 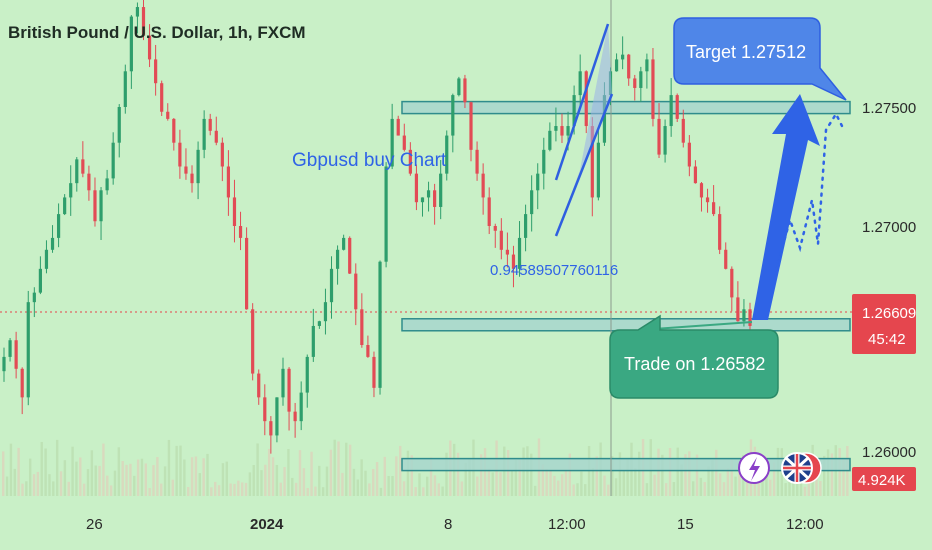 I want to click on price-tick-3: 1.26000, so click(x=889, y=452).